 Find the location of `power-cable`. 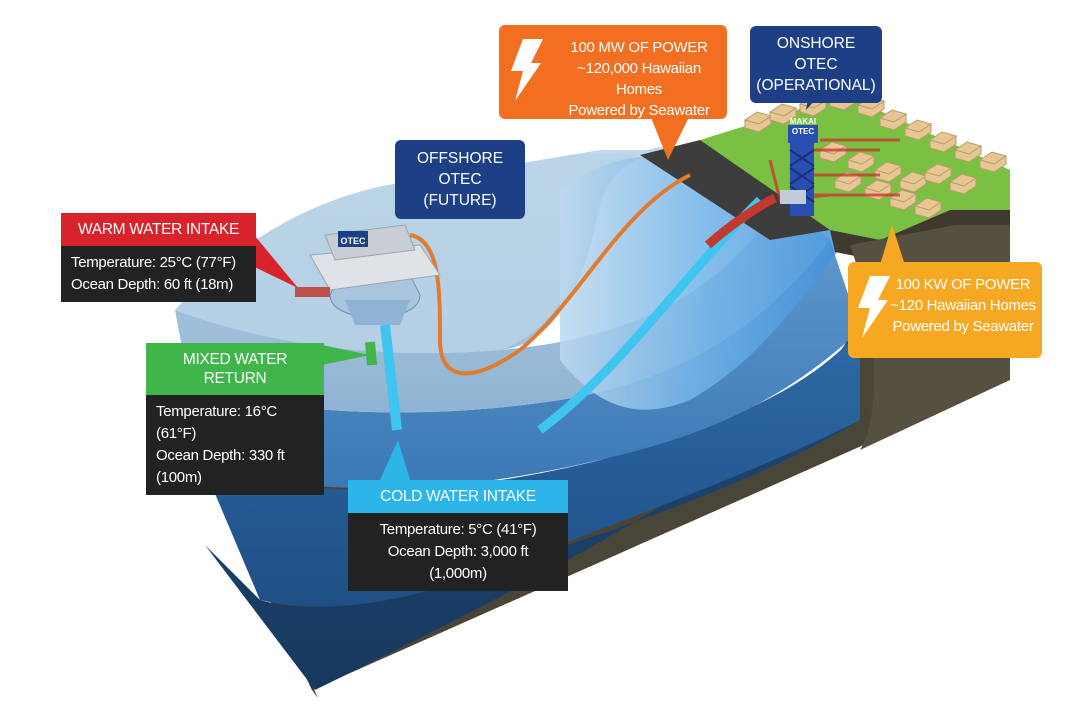

power-cable is located at coordinates (550, 274).